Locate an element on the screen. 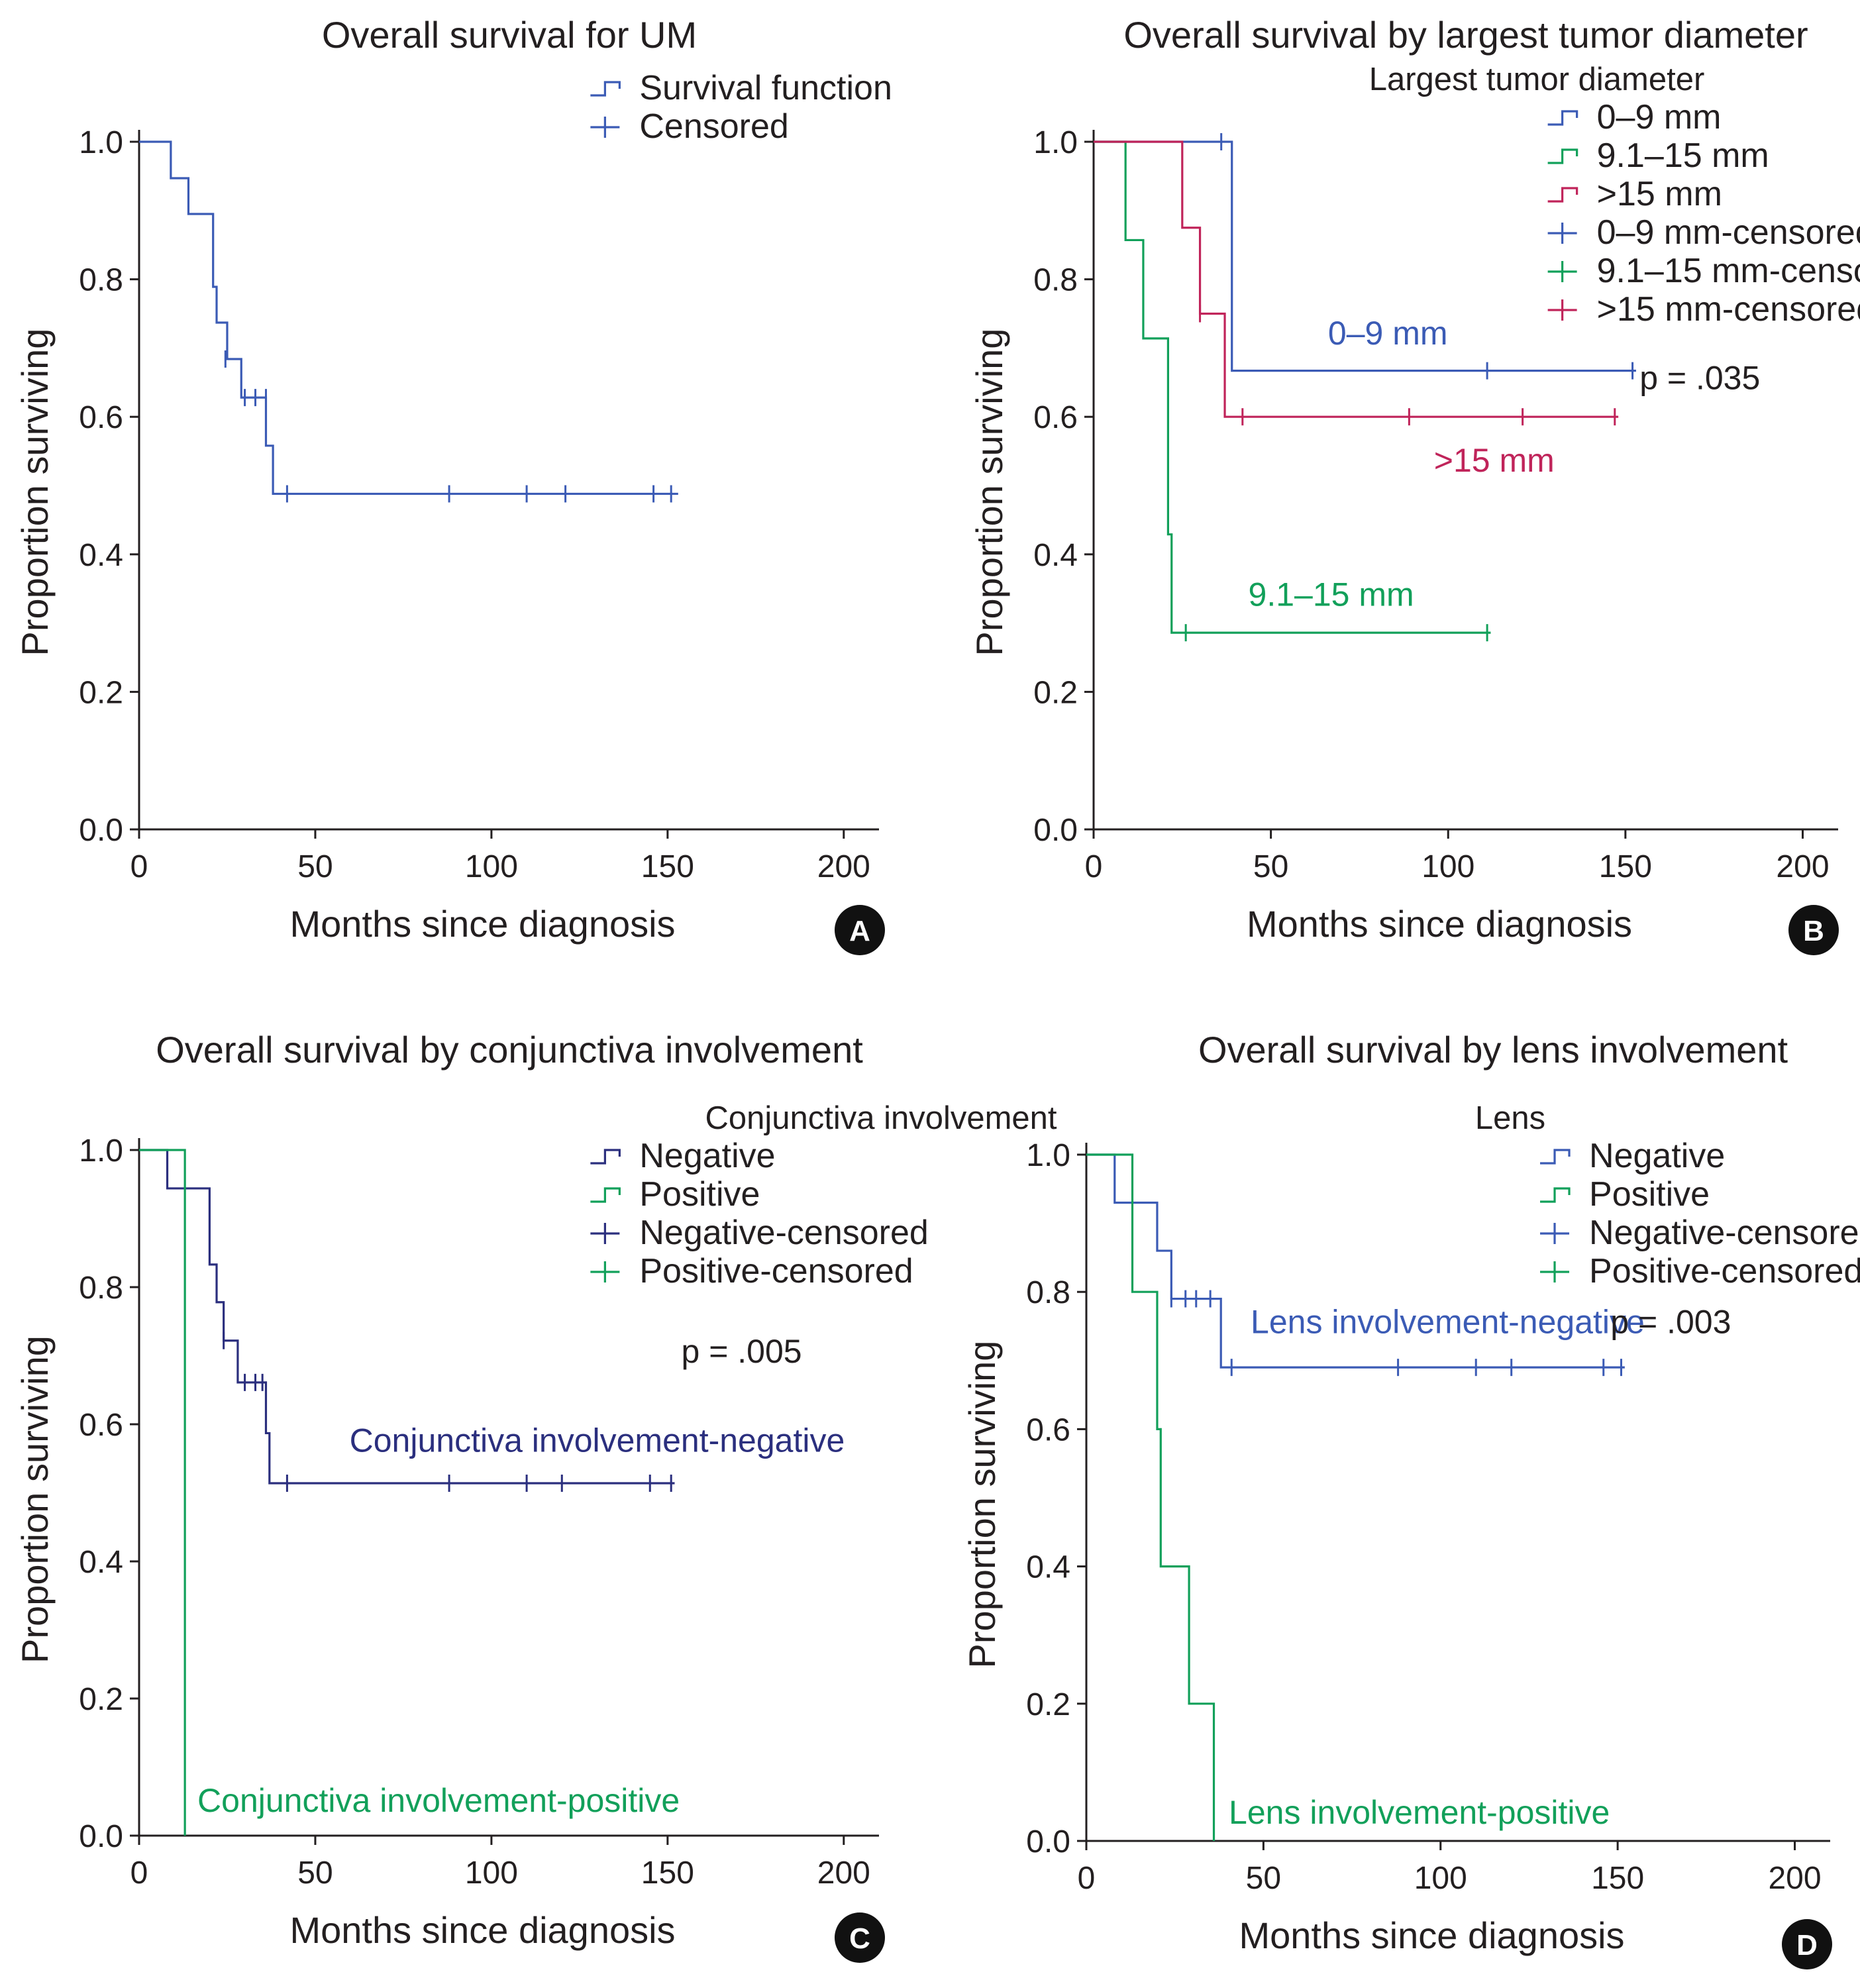 The width and height of the screenshot is (1860, 1988). legend-label: 9.1–15 mm is located at coordinates (1683, 155).